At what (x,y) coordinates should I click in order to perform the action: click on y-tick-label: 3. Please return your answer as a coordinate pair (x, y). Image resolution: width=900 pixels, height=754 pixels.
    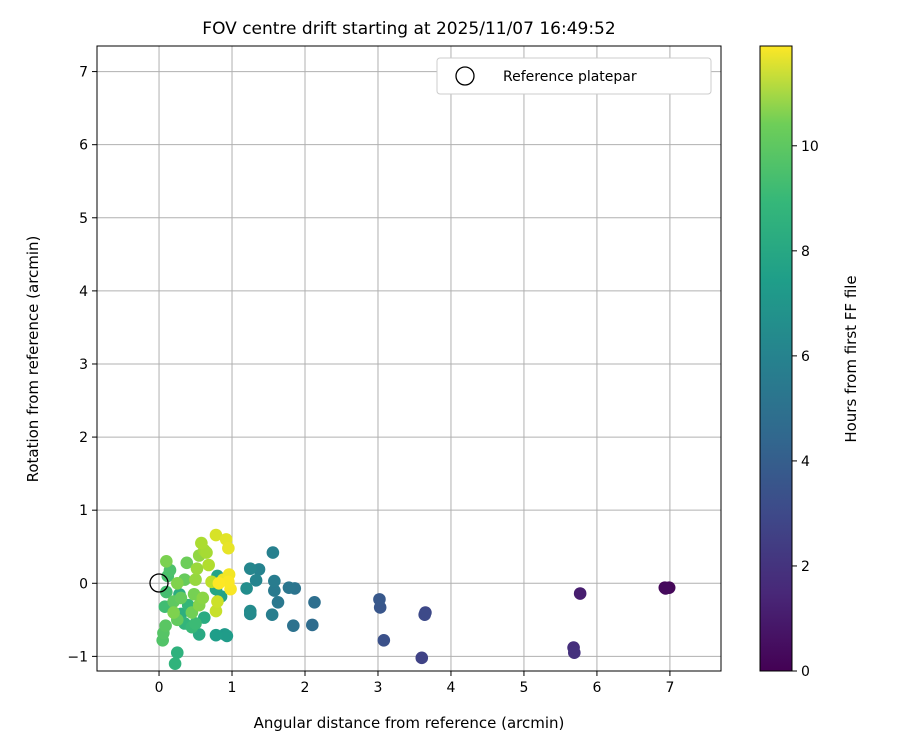
    Looking at the image, I should click on (83, 365).